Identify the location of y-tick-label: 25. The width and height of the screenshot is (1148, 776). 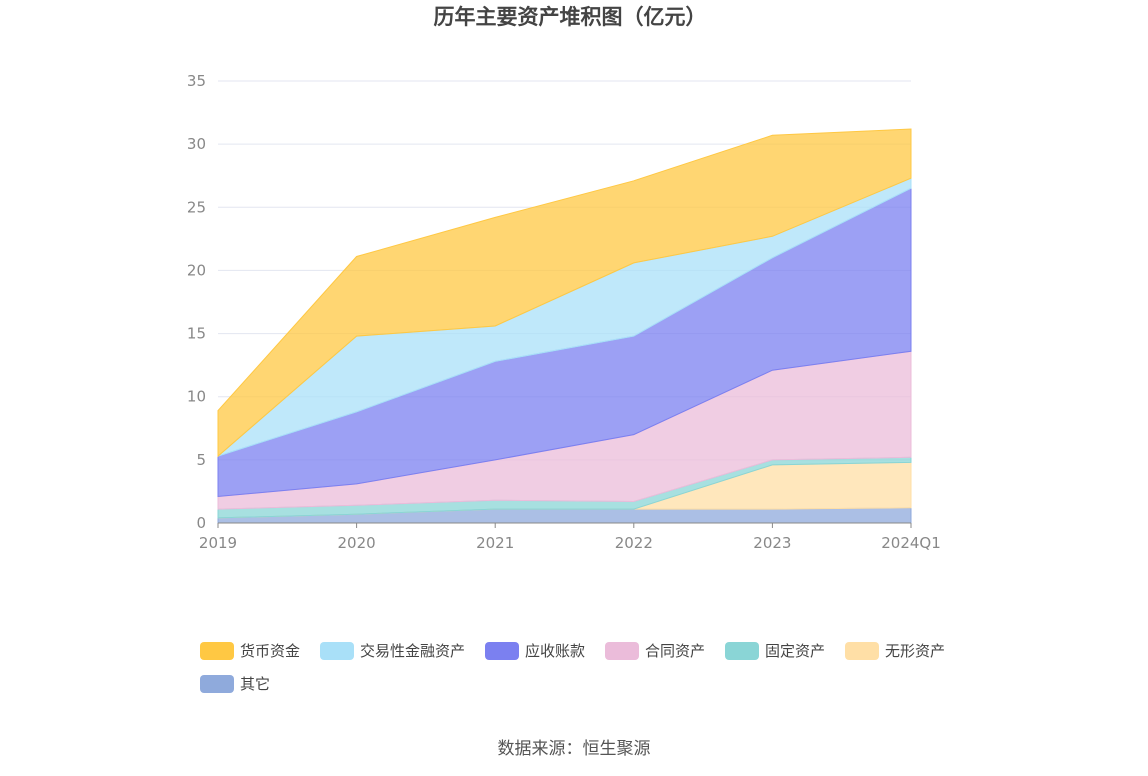
(196, 207).